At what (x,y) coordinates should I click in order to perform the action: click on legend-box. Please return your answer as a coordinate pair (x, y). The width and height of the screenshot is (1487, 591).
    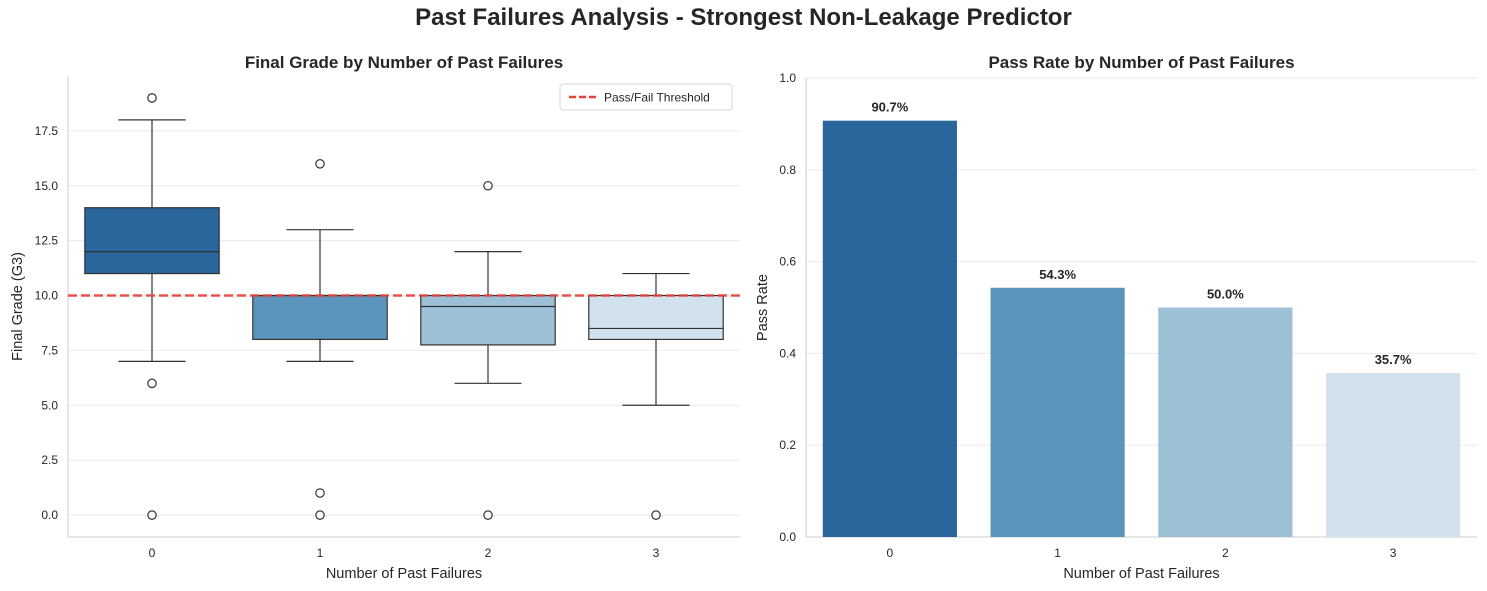
    Looking at the image, I should click on (646, 97).